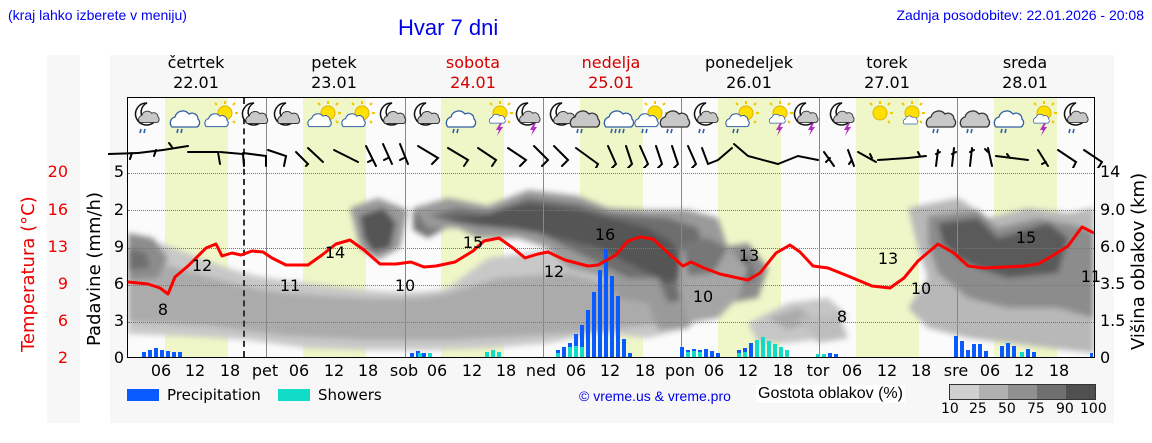  I want to click on precip-tick: 9, so click(118, 246).